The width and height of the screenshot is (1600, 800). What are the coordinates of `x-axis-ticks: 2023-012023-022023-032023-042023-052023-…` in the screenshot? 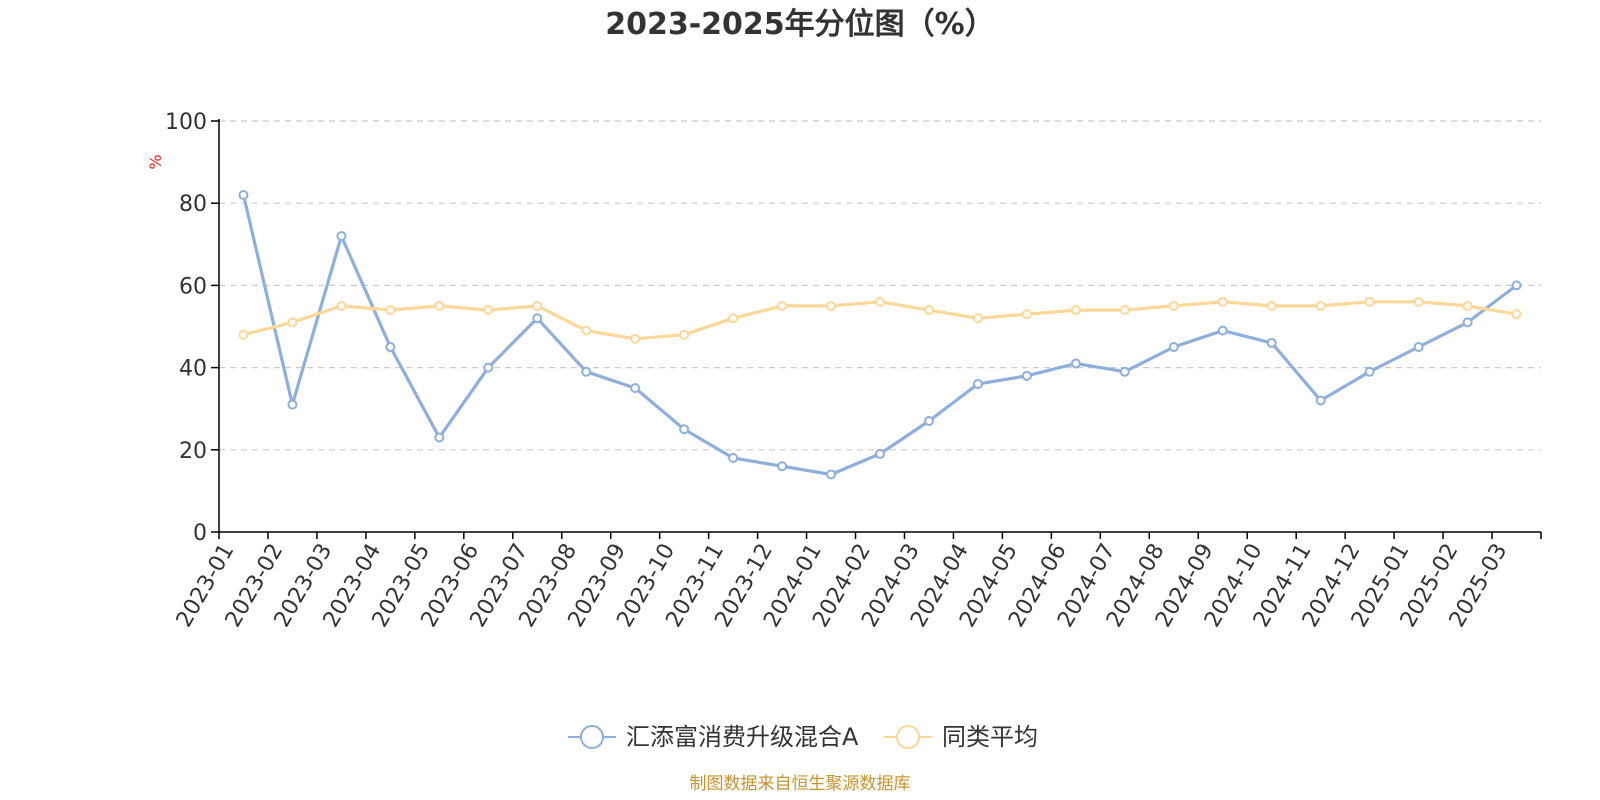 It's located at (857, 582).